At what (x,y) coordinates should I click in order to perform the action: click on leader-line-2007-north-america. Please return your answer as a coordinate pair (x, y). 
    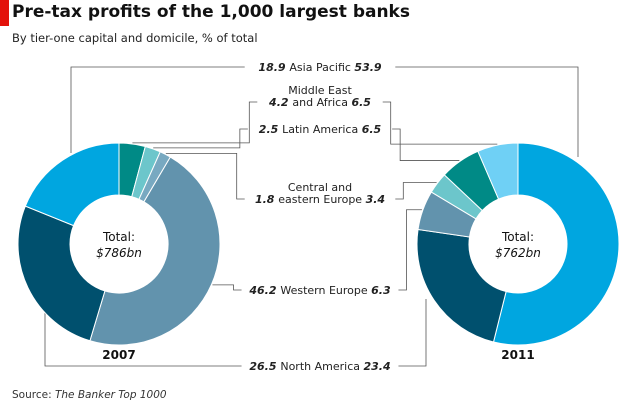
    Looking at the image, I should click on (143, 333).